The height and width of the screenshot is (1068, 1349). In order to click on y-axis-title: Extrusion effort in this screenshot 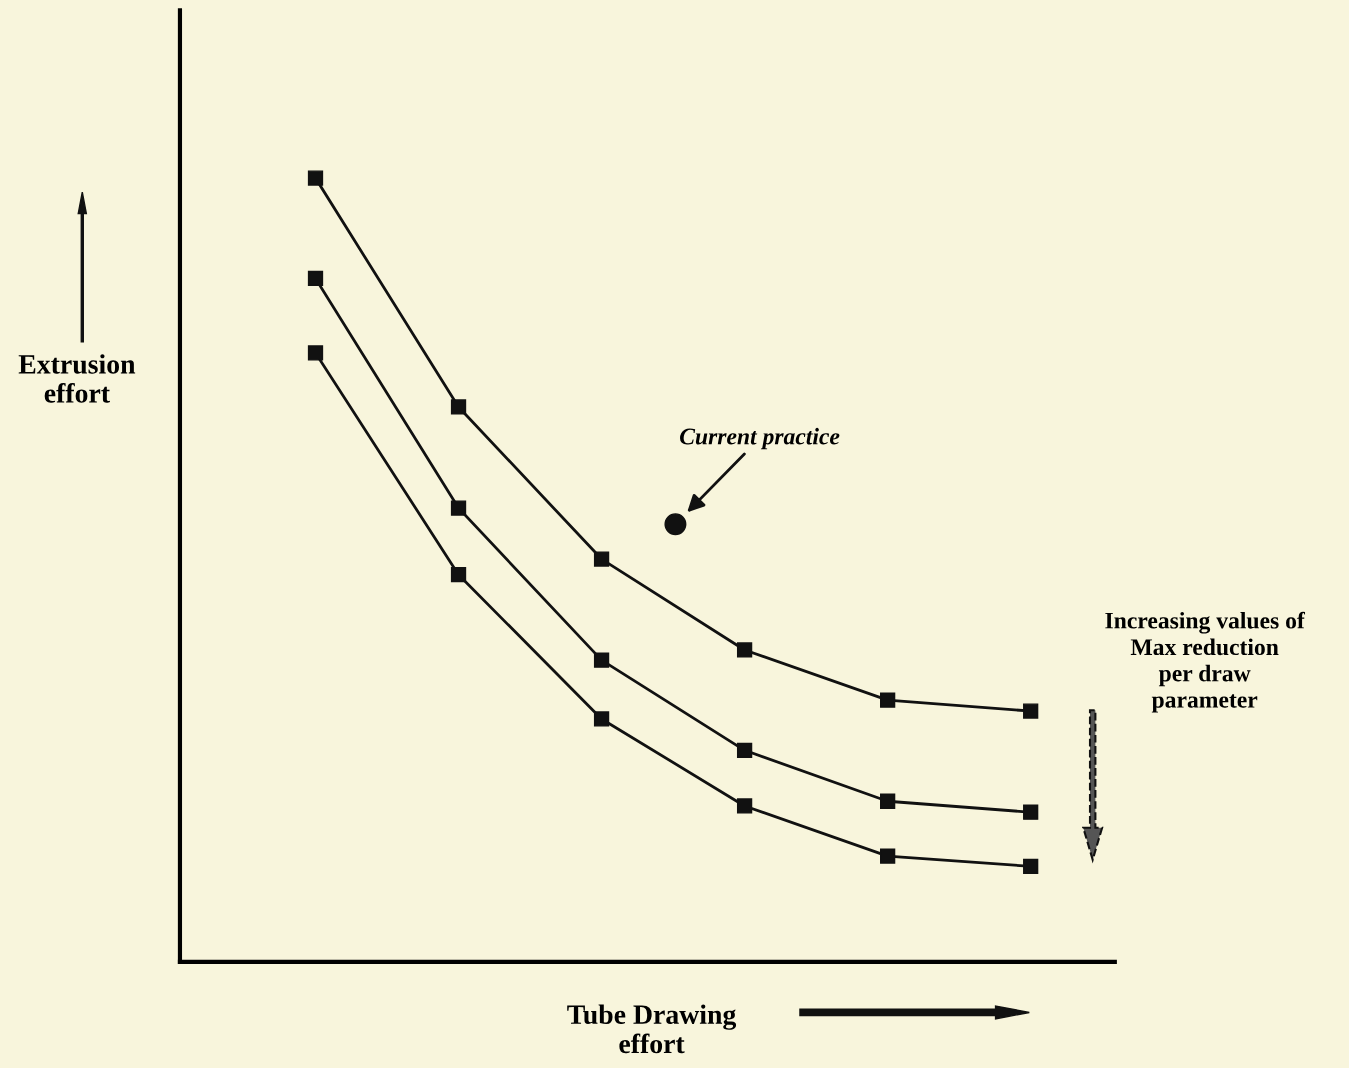, I will do `click(77, 378)`.